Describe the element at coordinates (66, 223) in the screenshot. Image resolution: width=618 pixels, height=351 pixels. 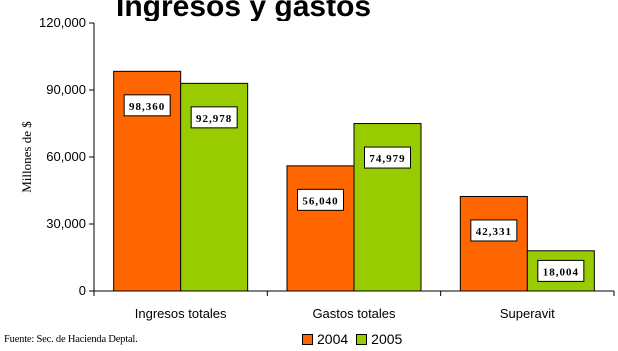
I see `y-tick-label: 30,000` at that location.